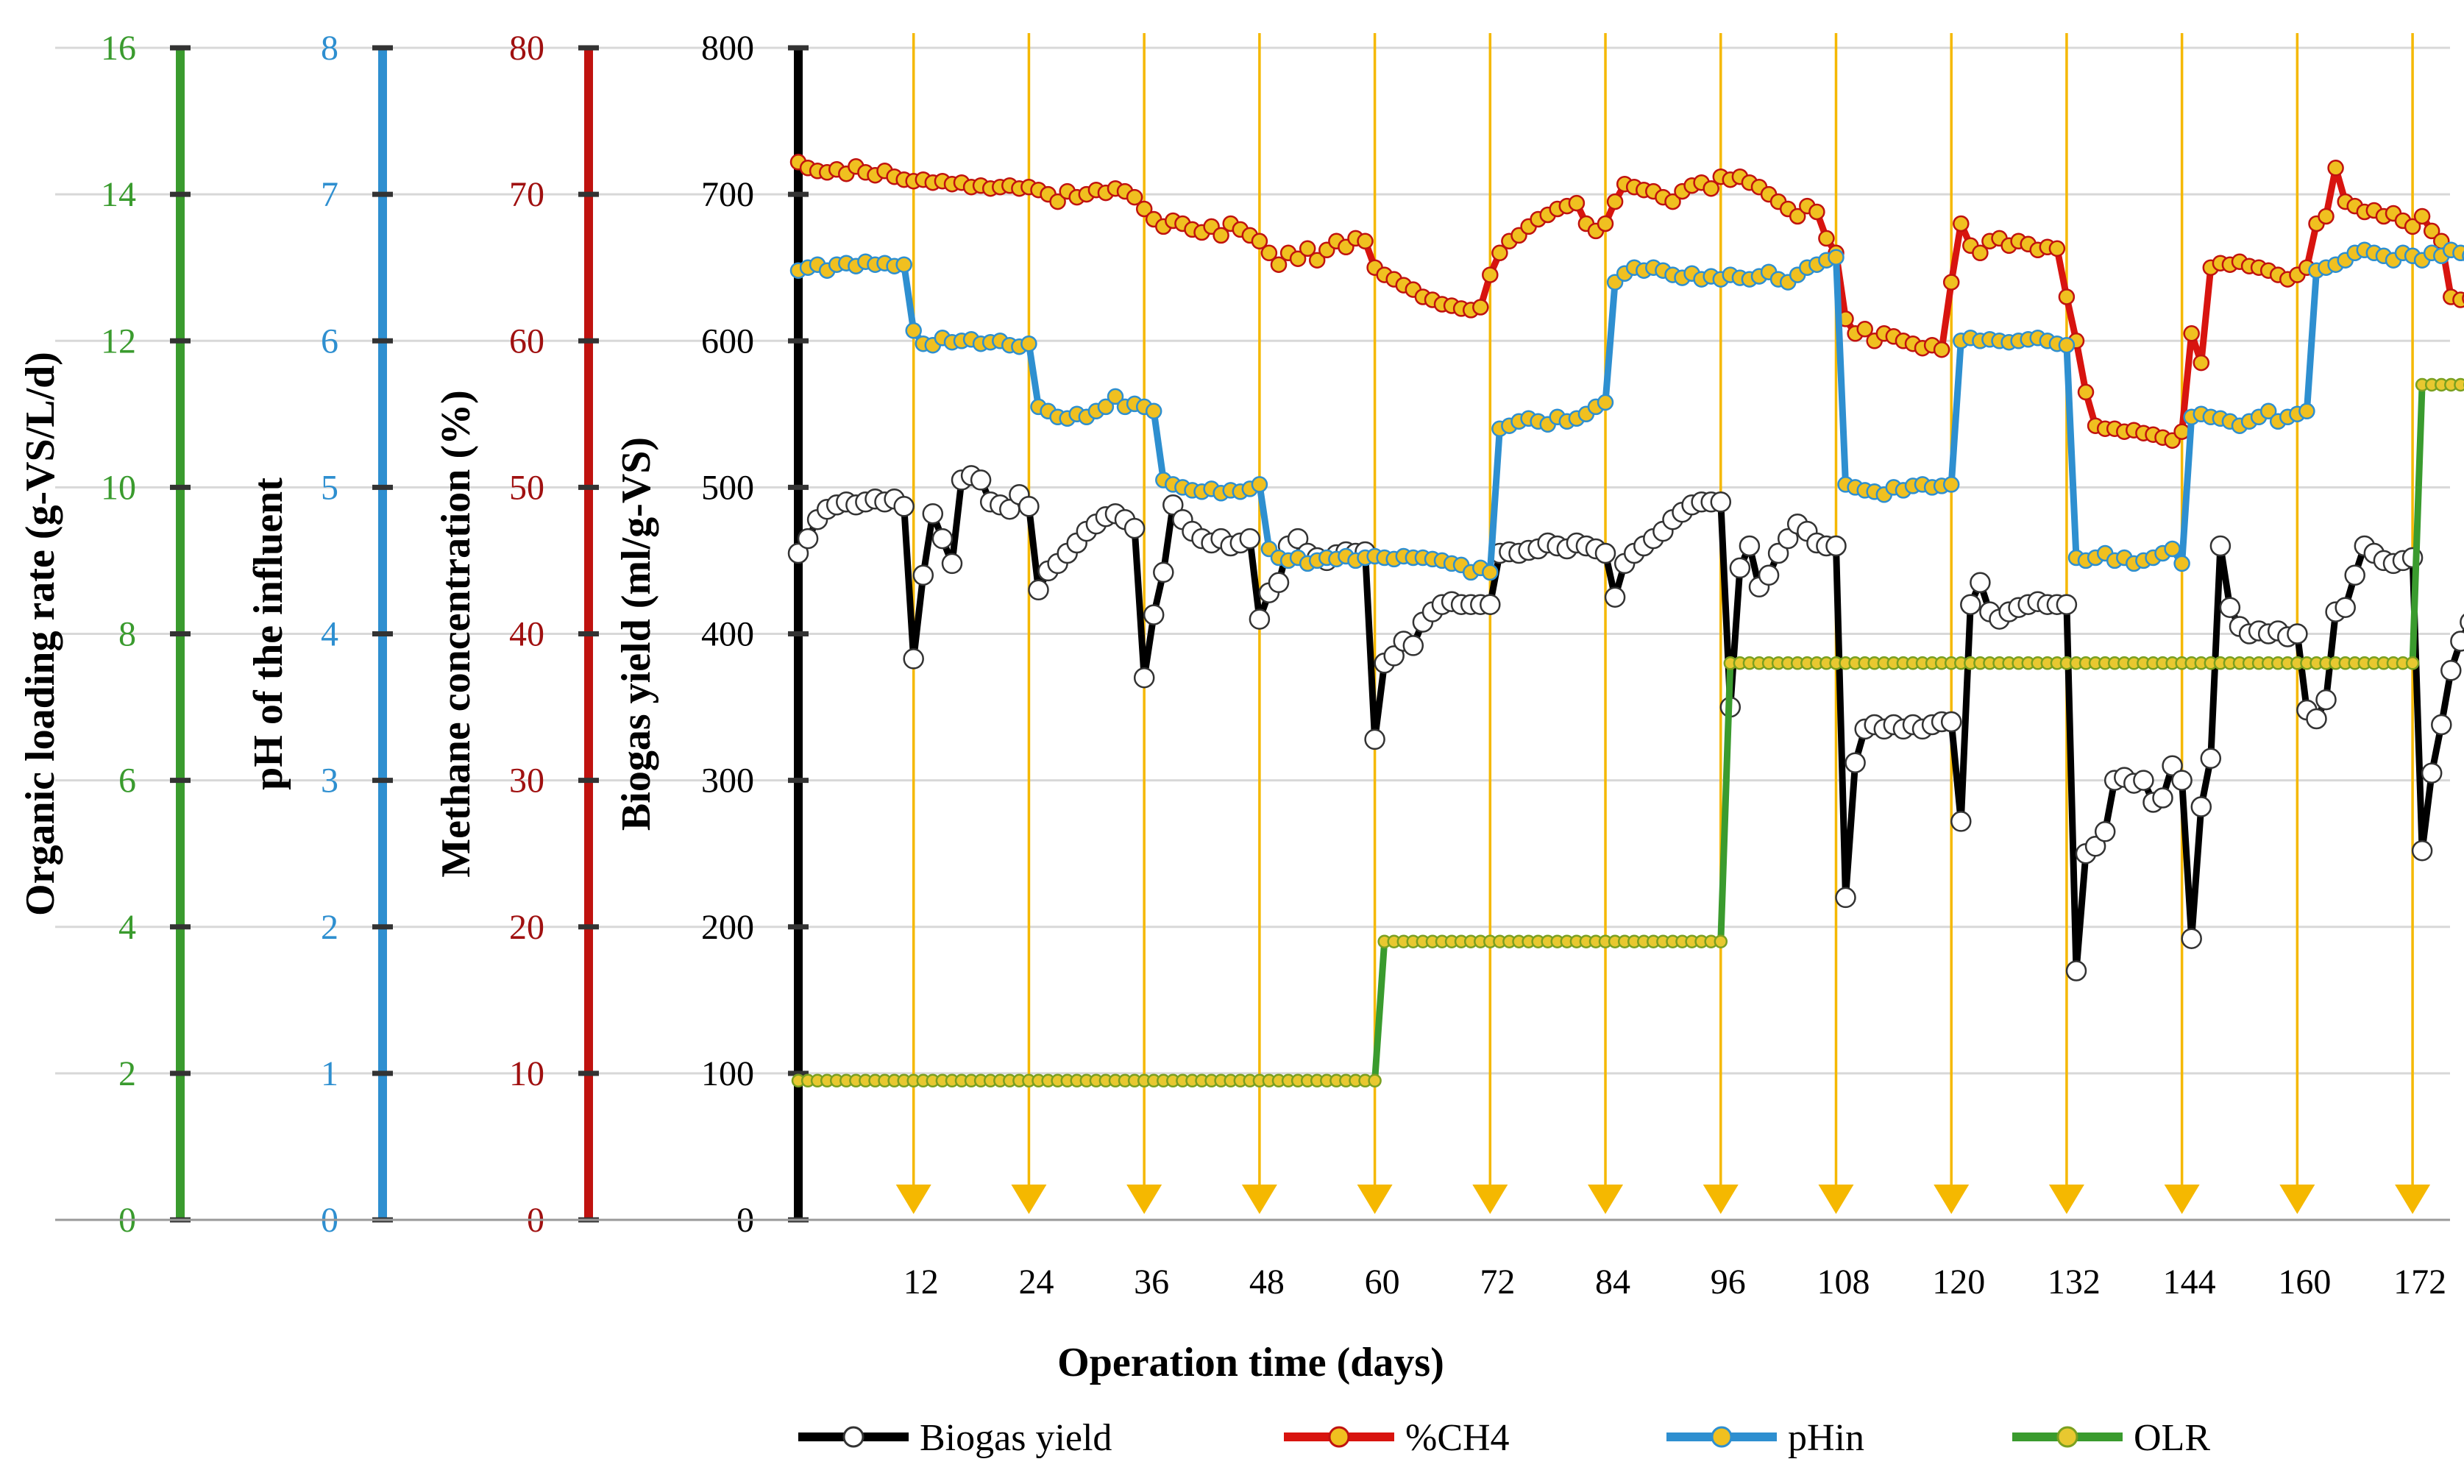 Image resolution: width=2464 pixels, height=1484 pixels. Describe the element at coordinates (118, 341) in the screenshot. I see `olr-tick-label: 12` at that location.